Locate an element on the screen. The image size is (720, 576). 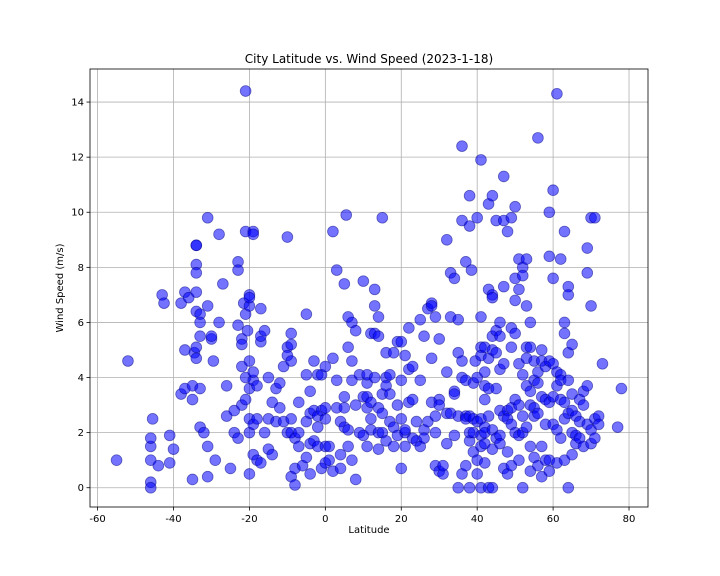
y-axis-label: Wind Speed (m/s) is located at coordinates (60, 287).